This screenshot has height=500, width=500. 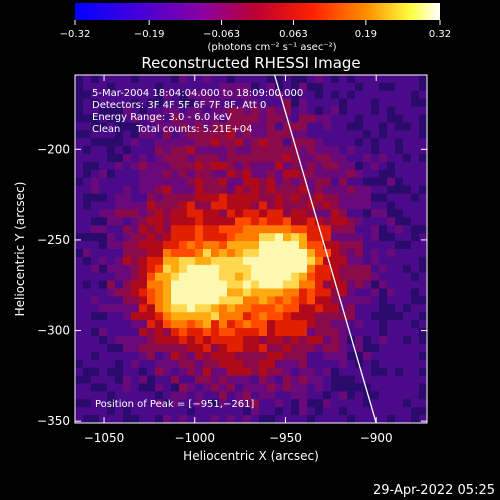 I want to click on colorbar-unit-label: (photons cm⁻² s⁻¹ asec⁻²), so click(x=271, y=47).